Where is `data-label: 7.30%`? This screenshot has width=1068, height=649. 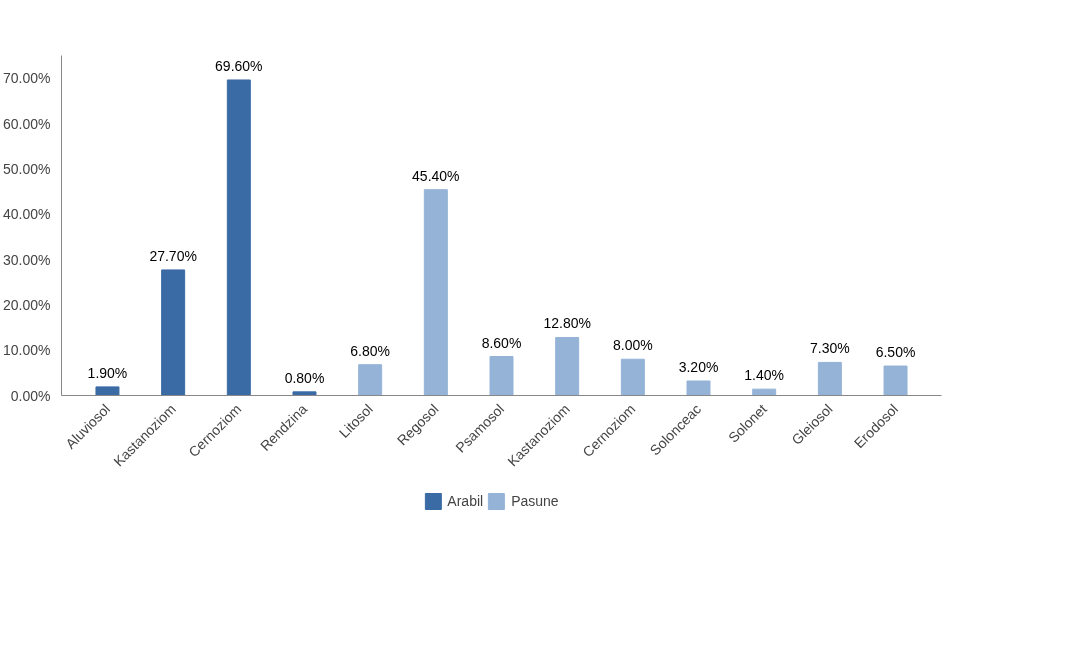
data-label: 7.30% is located at coordinates (830, 348).